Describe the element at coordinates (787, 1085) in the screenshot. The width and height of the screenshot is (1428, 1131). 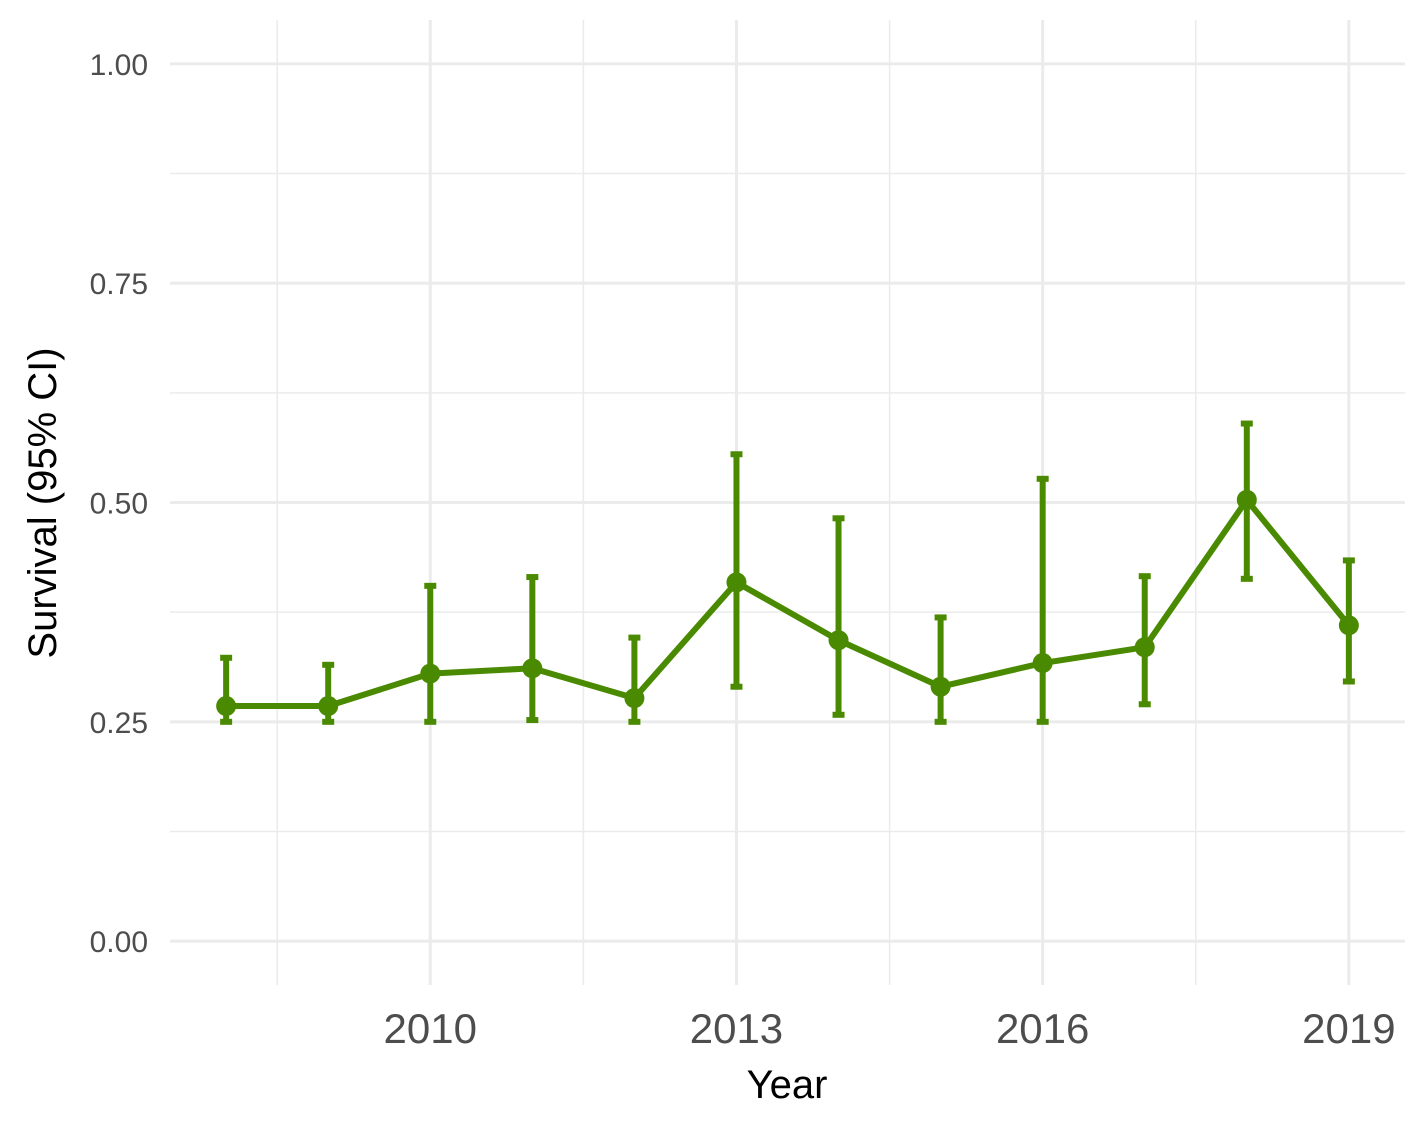
I see `x-axis-title: Year` at that location.